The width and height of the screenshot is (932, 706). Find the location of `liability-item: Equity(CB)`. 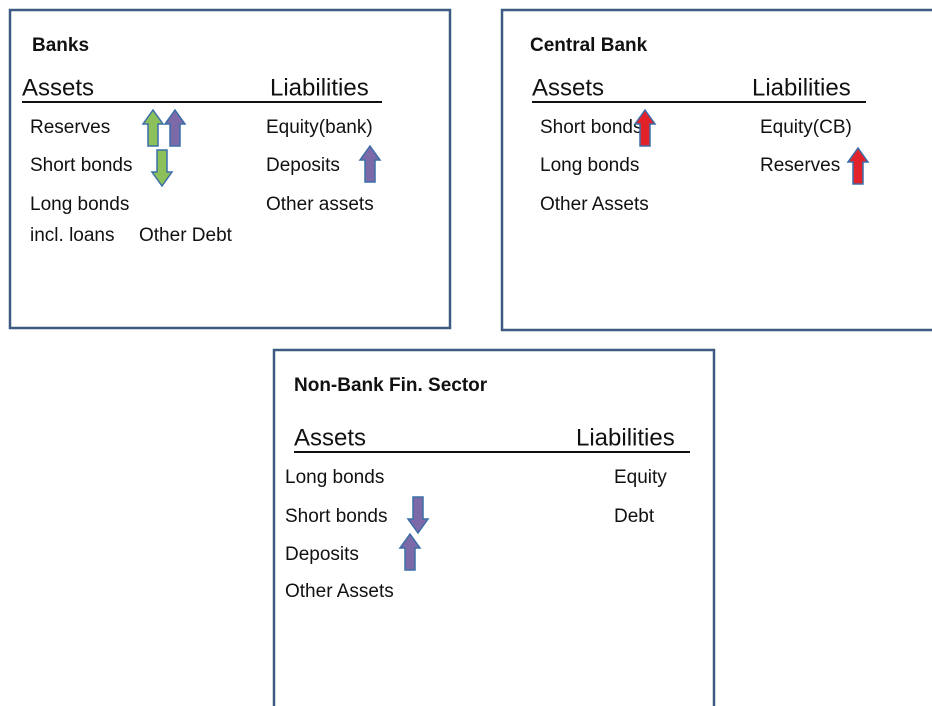

liability-item: Equity(CB) is located at coordinates (806, 127).